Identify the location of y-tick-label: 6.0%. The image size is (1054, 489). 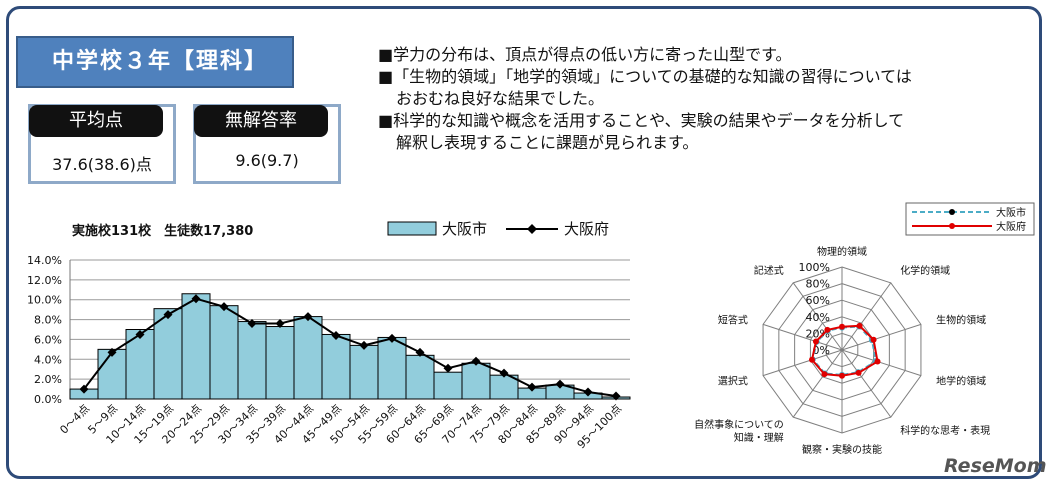
(48, 339).